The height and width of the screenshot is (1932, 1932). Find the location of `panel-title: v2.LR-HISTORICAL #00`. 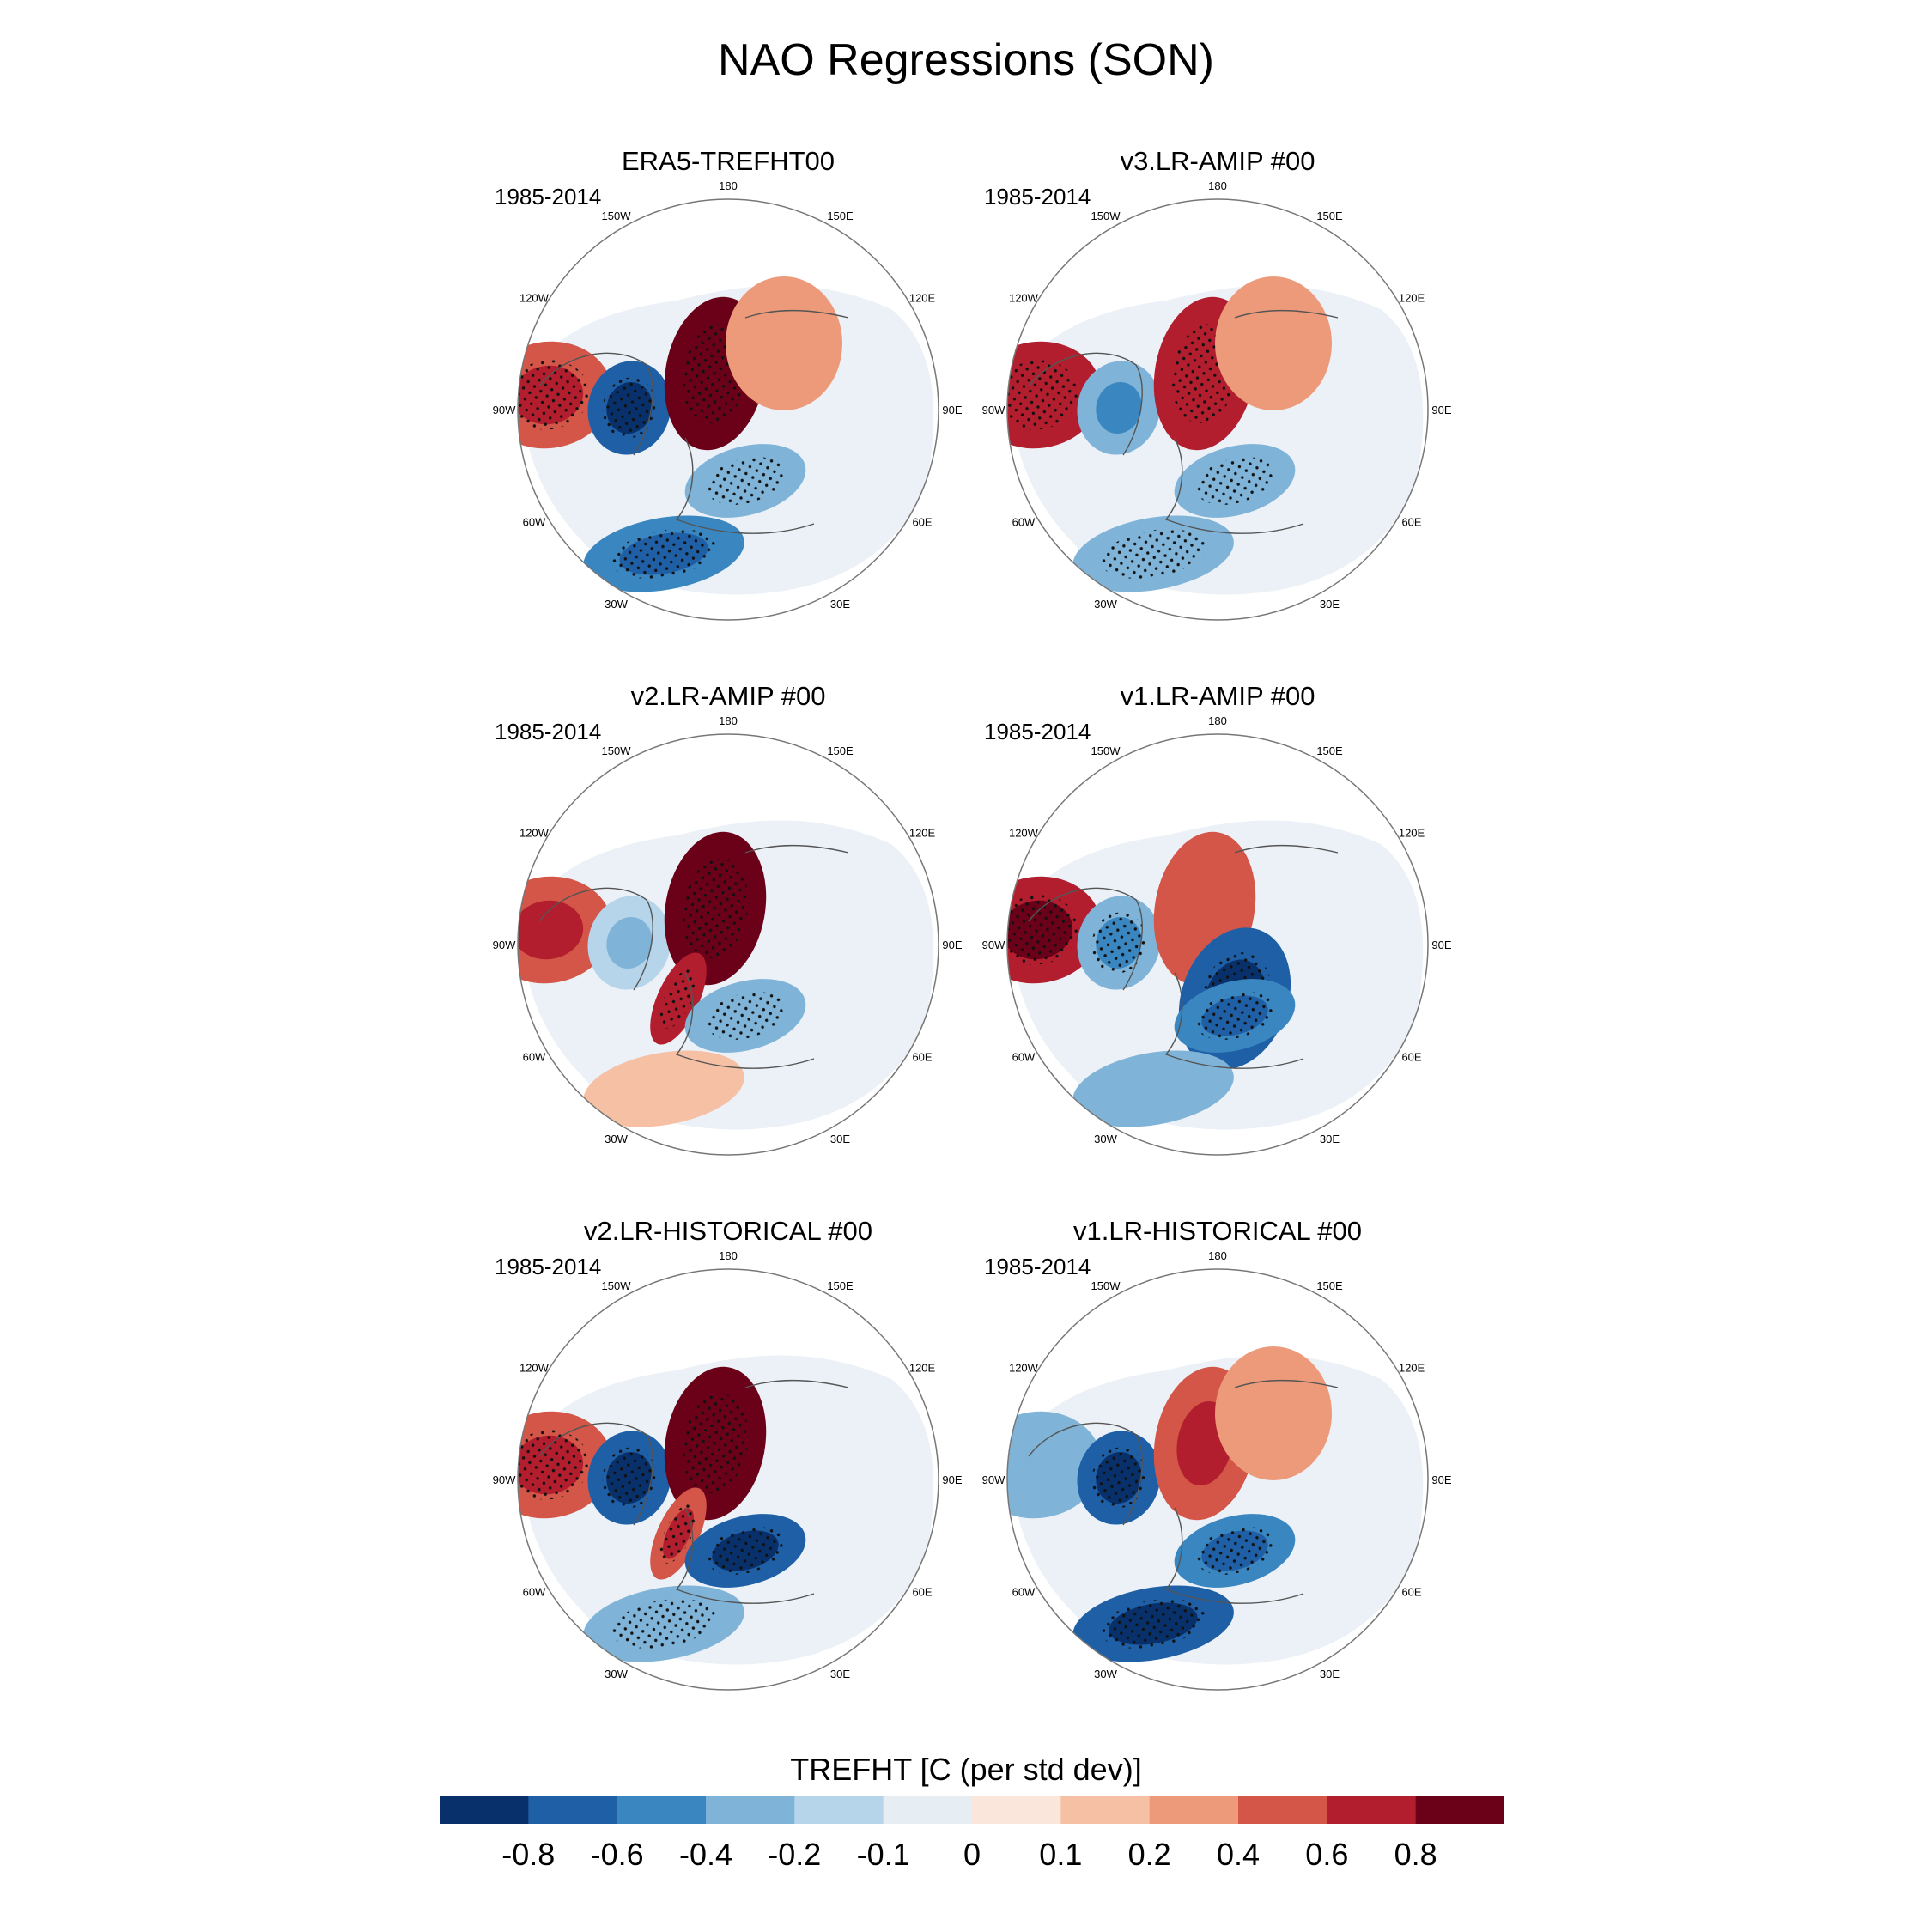

panel-title: v2.LR-HISTORICAL #00 is located at coordinates (728, 1231).